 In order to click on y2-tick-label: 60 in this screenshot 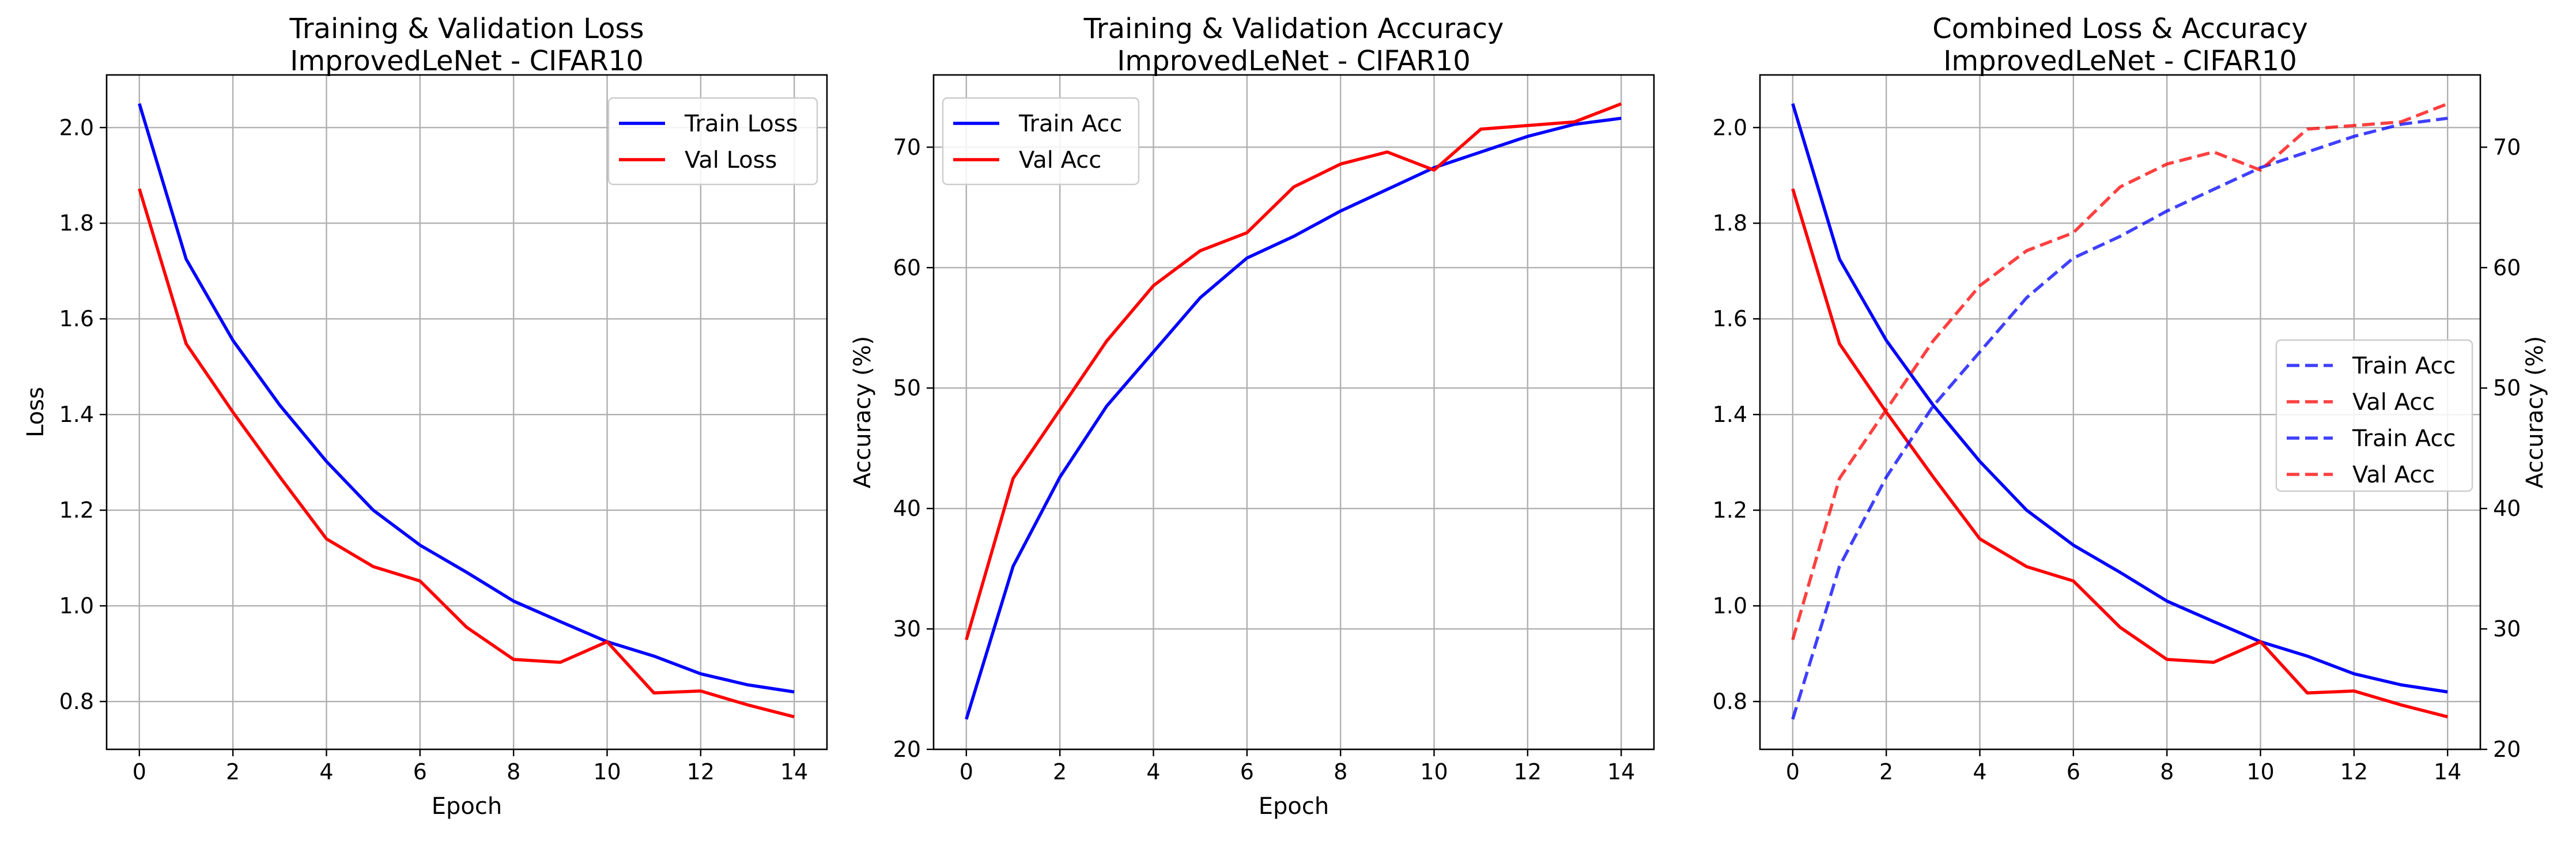, I will do `click(2507, 267)`.